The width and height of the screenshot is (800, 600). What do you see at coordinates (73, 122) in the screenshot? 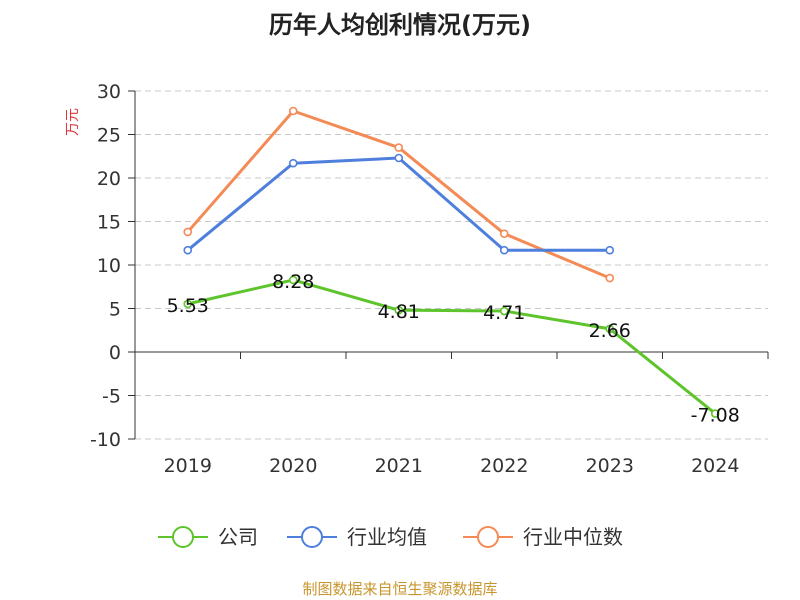
I see `y-axis-label: 万元` at bounding box center [73, 122].